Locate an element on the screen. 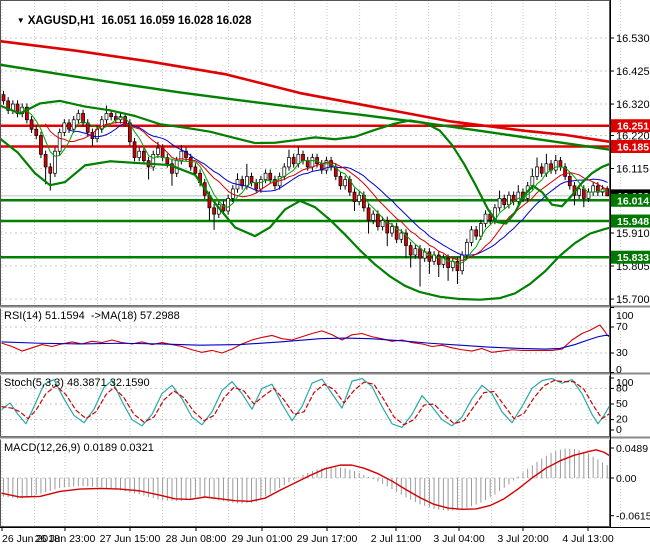  svg-text: 15.948 is located at coordinates (633, 222).